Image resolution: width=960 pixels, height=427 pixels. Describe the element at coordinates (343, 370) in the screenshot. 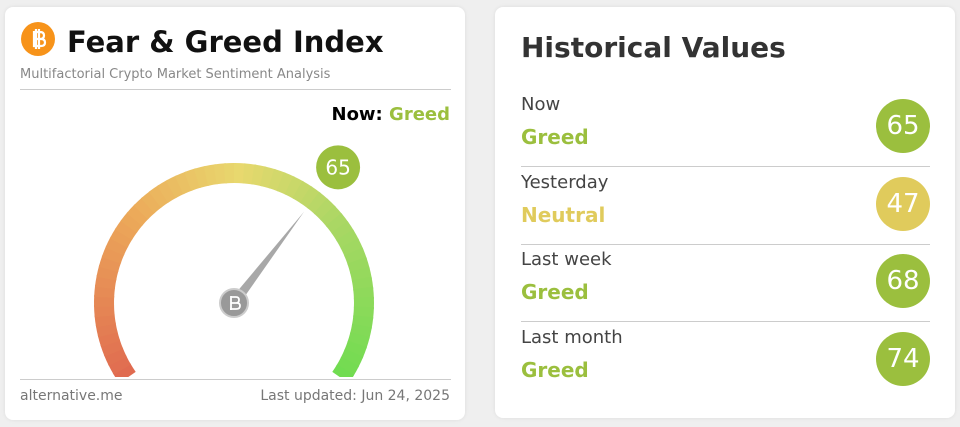

I see `gauge-arc` at that location.